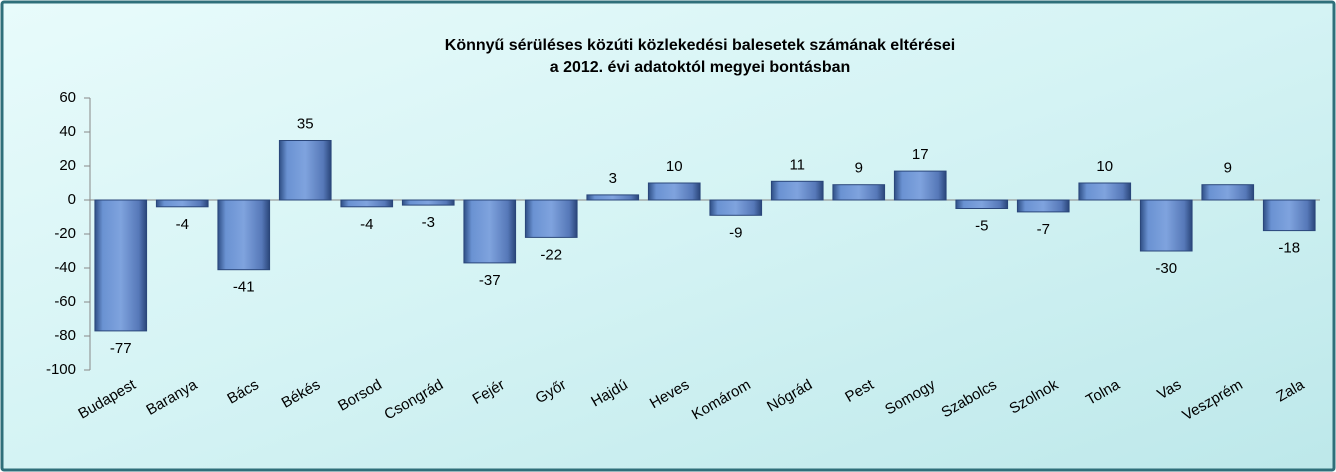 The image size is (1336, 472). I want to click on data-label: -77, so click(121, 348).